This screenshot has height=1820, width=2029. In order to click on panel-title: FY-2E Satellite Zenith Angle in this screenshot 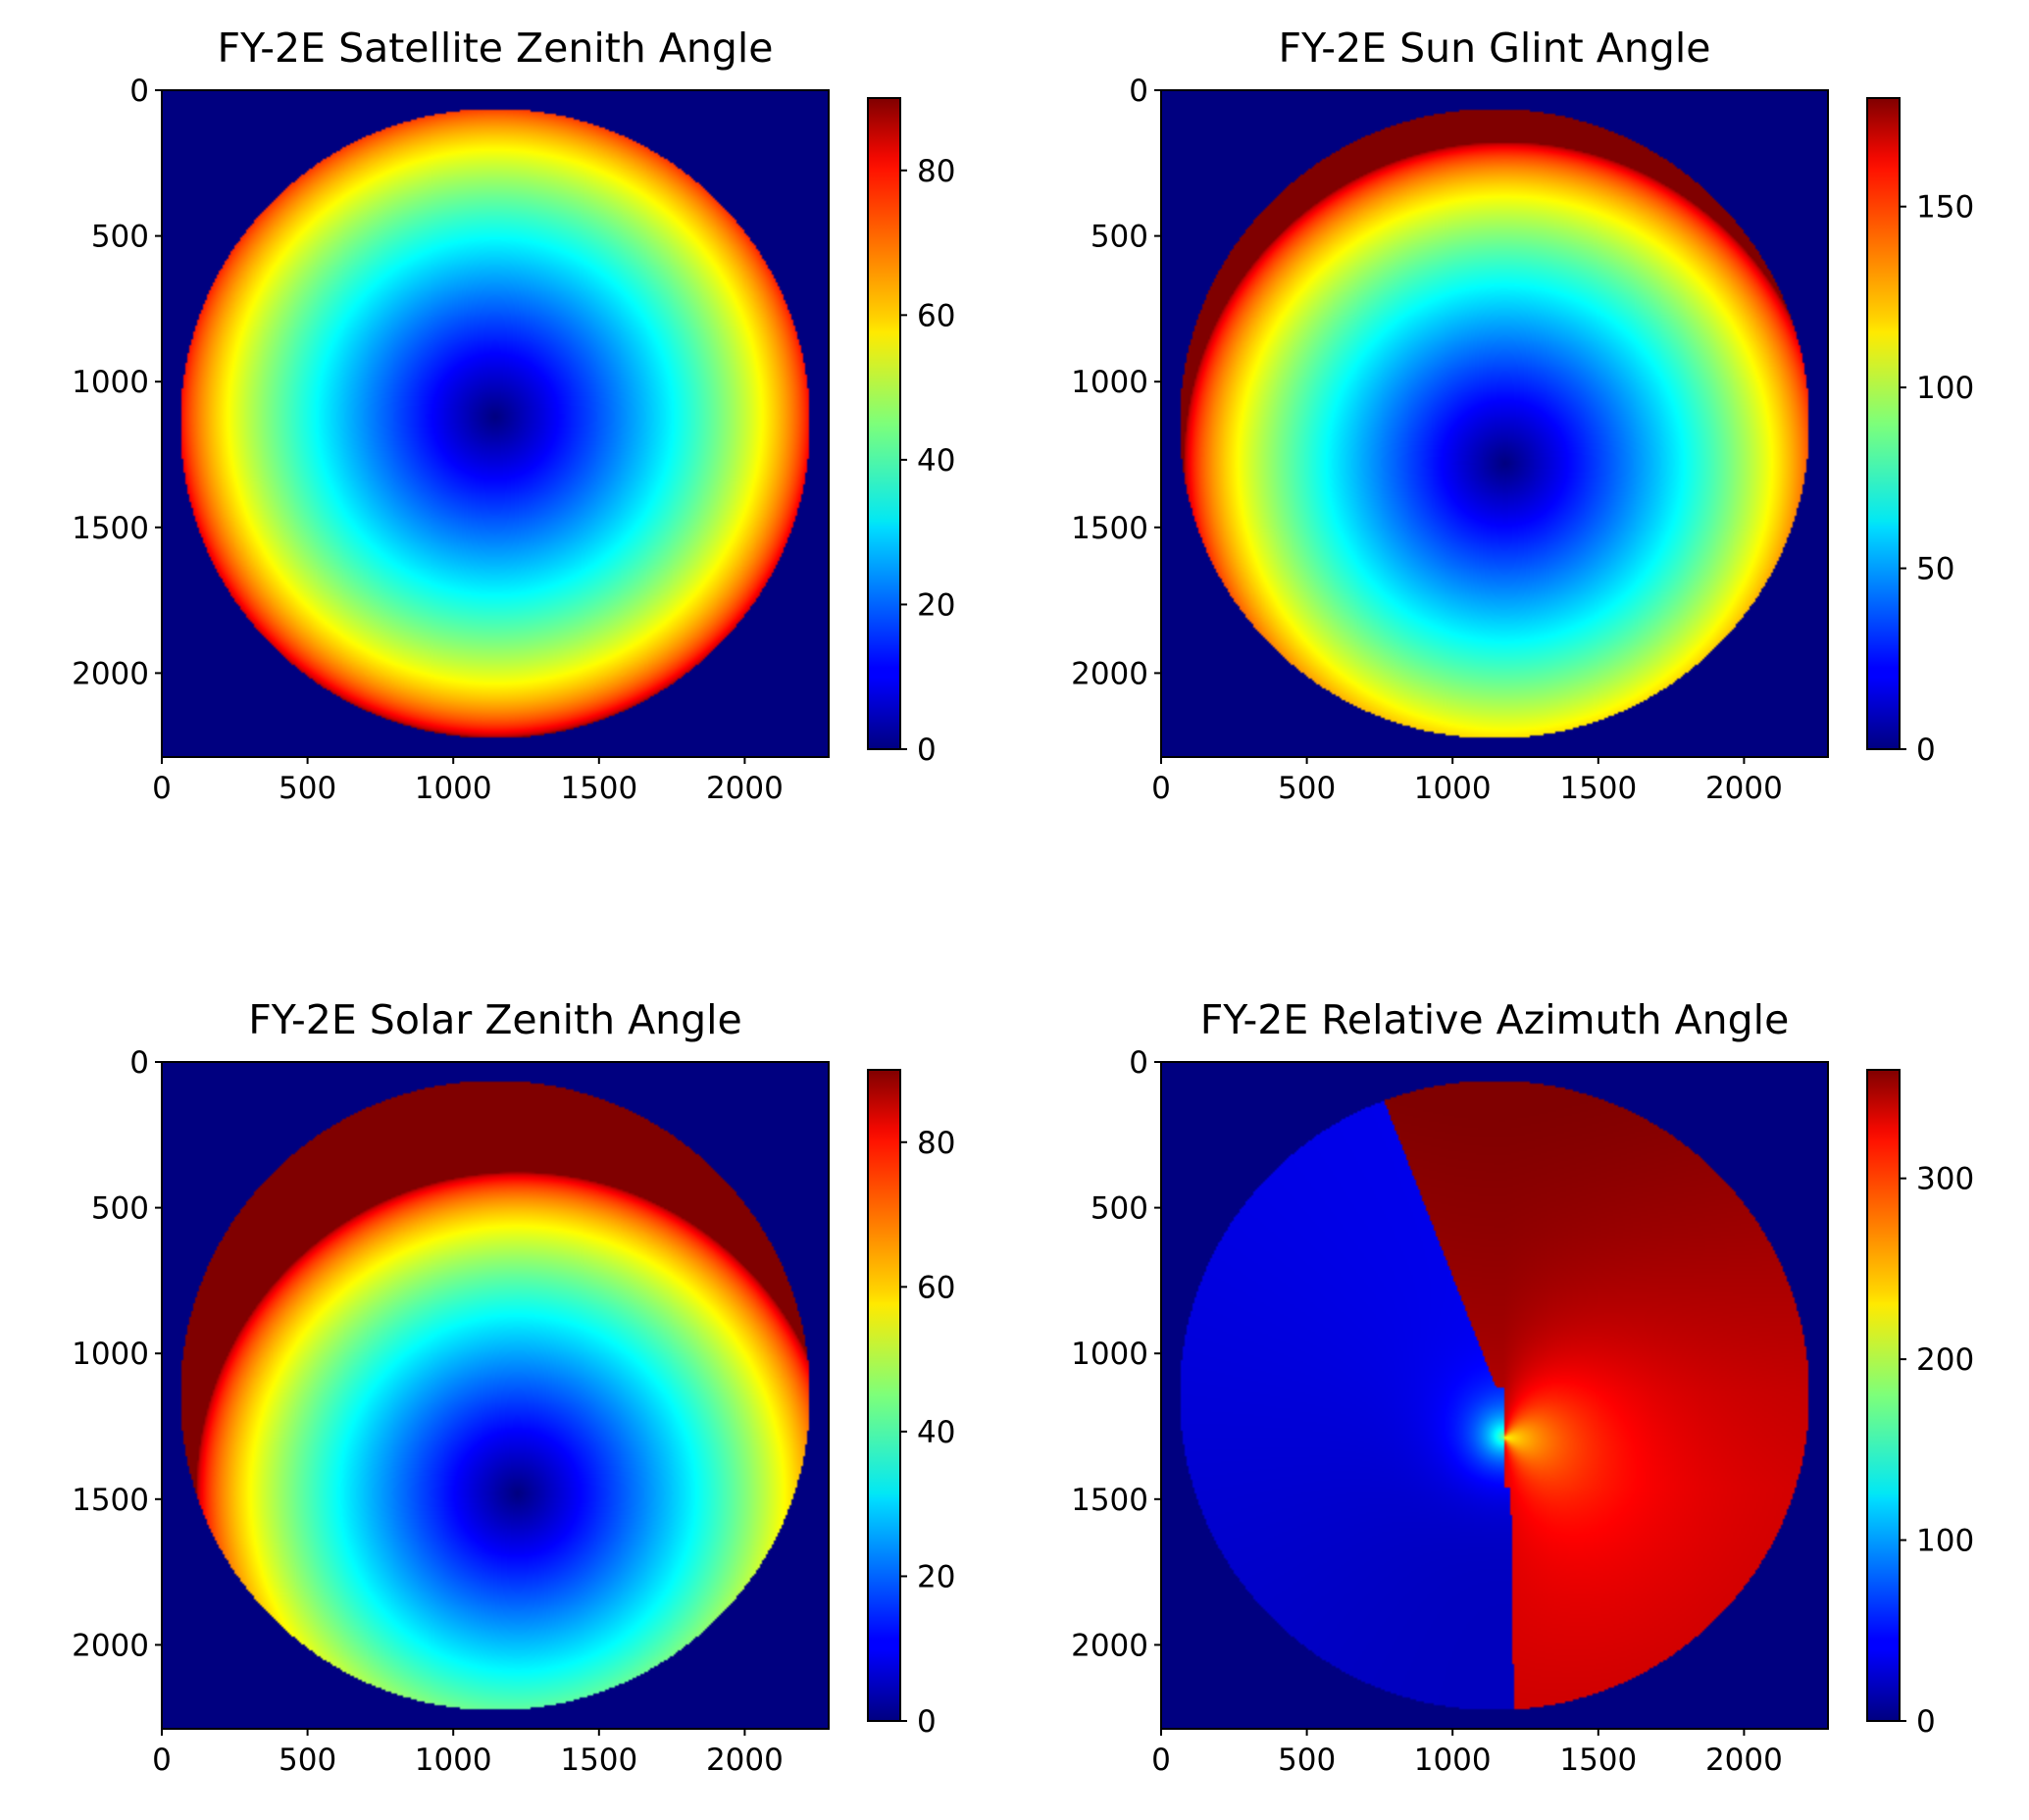, I will do `click(496, 48)`.